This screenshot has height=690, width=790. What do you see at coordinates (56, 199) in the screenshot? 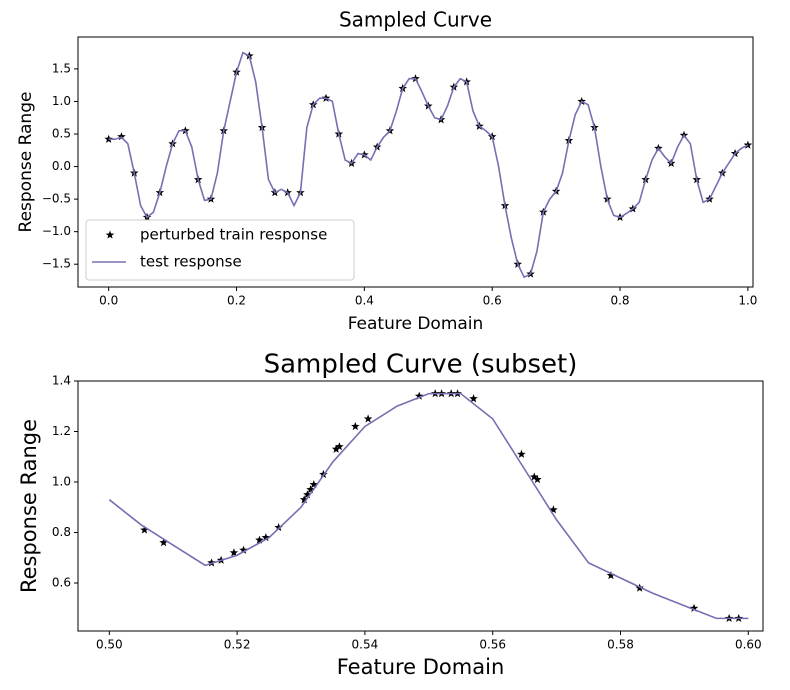
I see `y-tick-label: −0.5` at bounding box center [56, 199].